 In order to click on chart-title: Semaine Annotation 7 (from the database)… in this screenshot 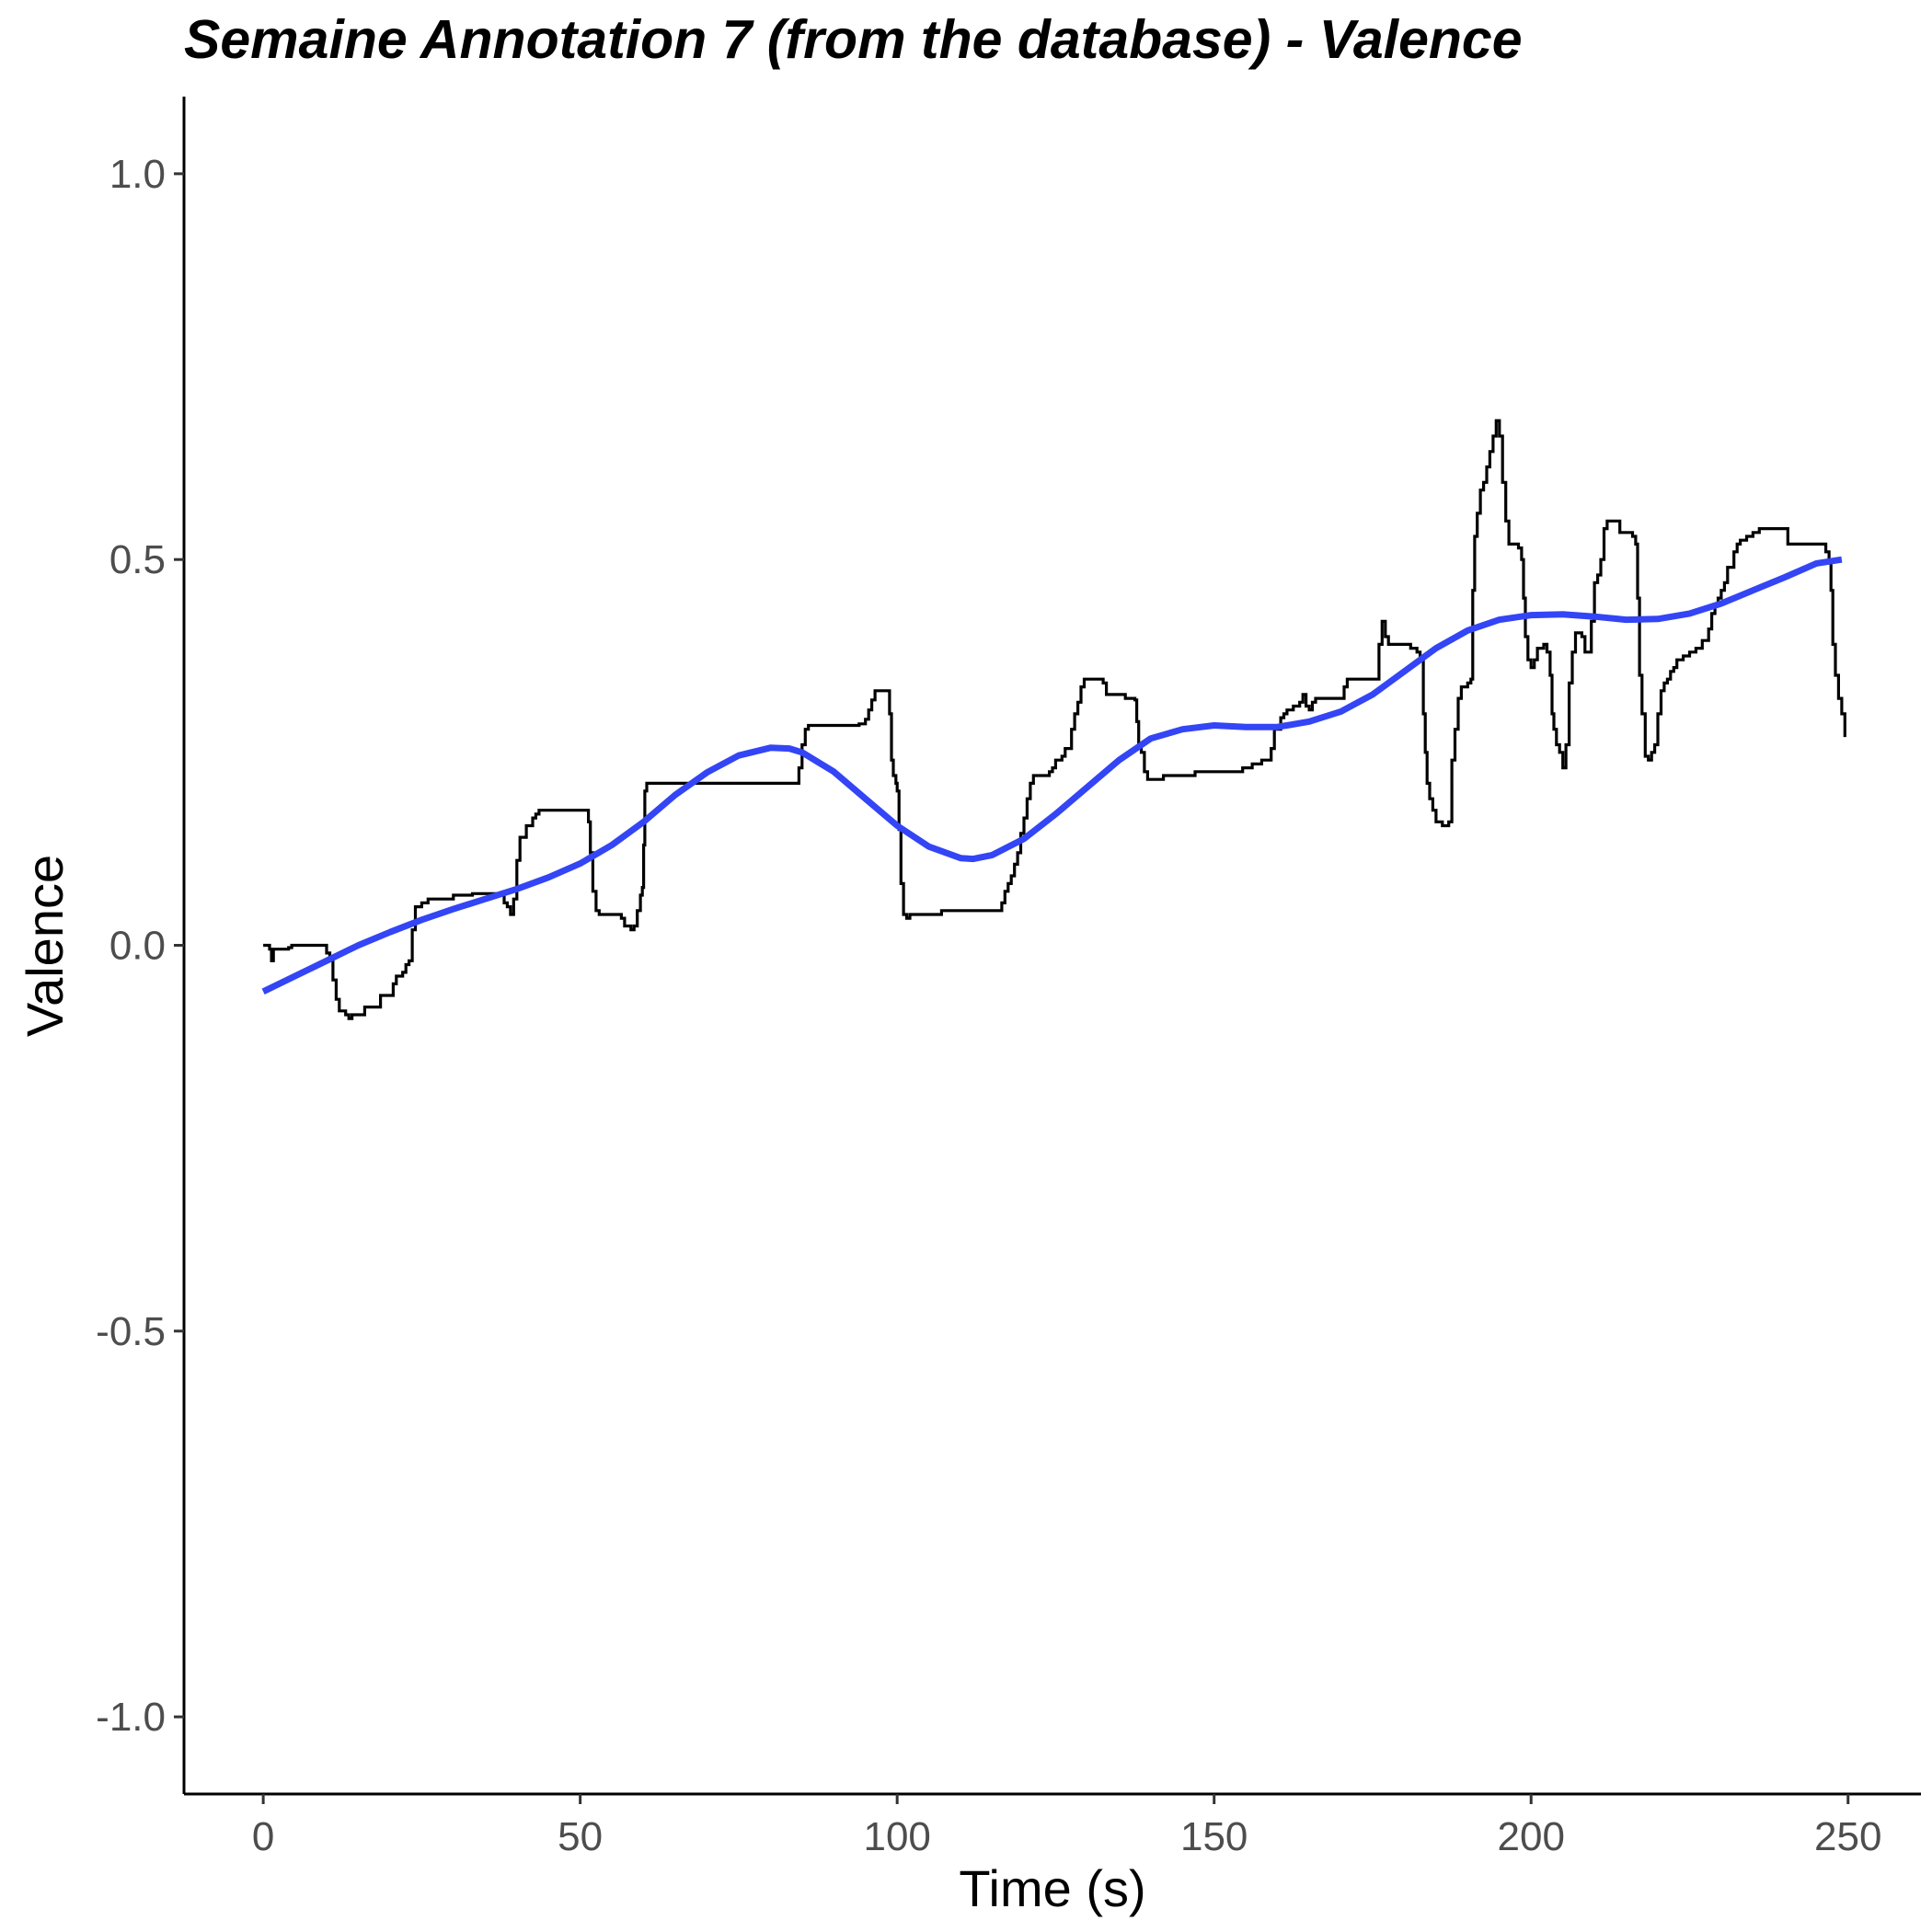, I will do `click(853, 39)`.